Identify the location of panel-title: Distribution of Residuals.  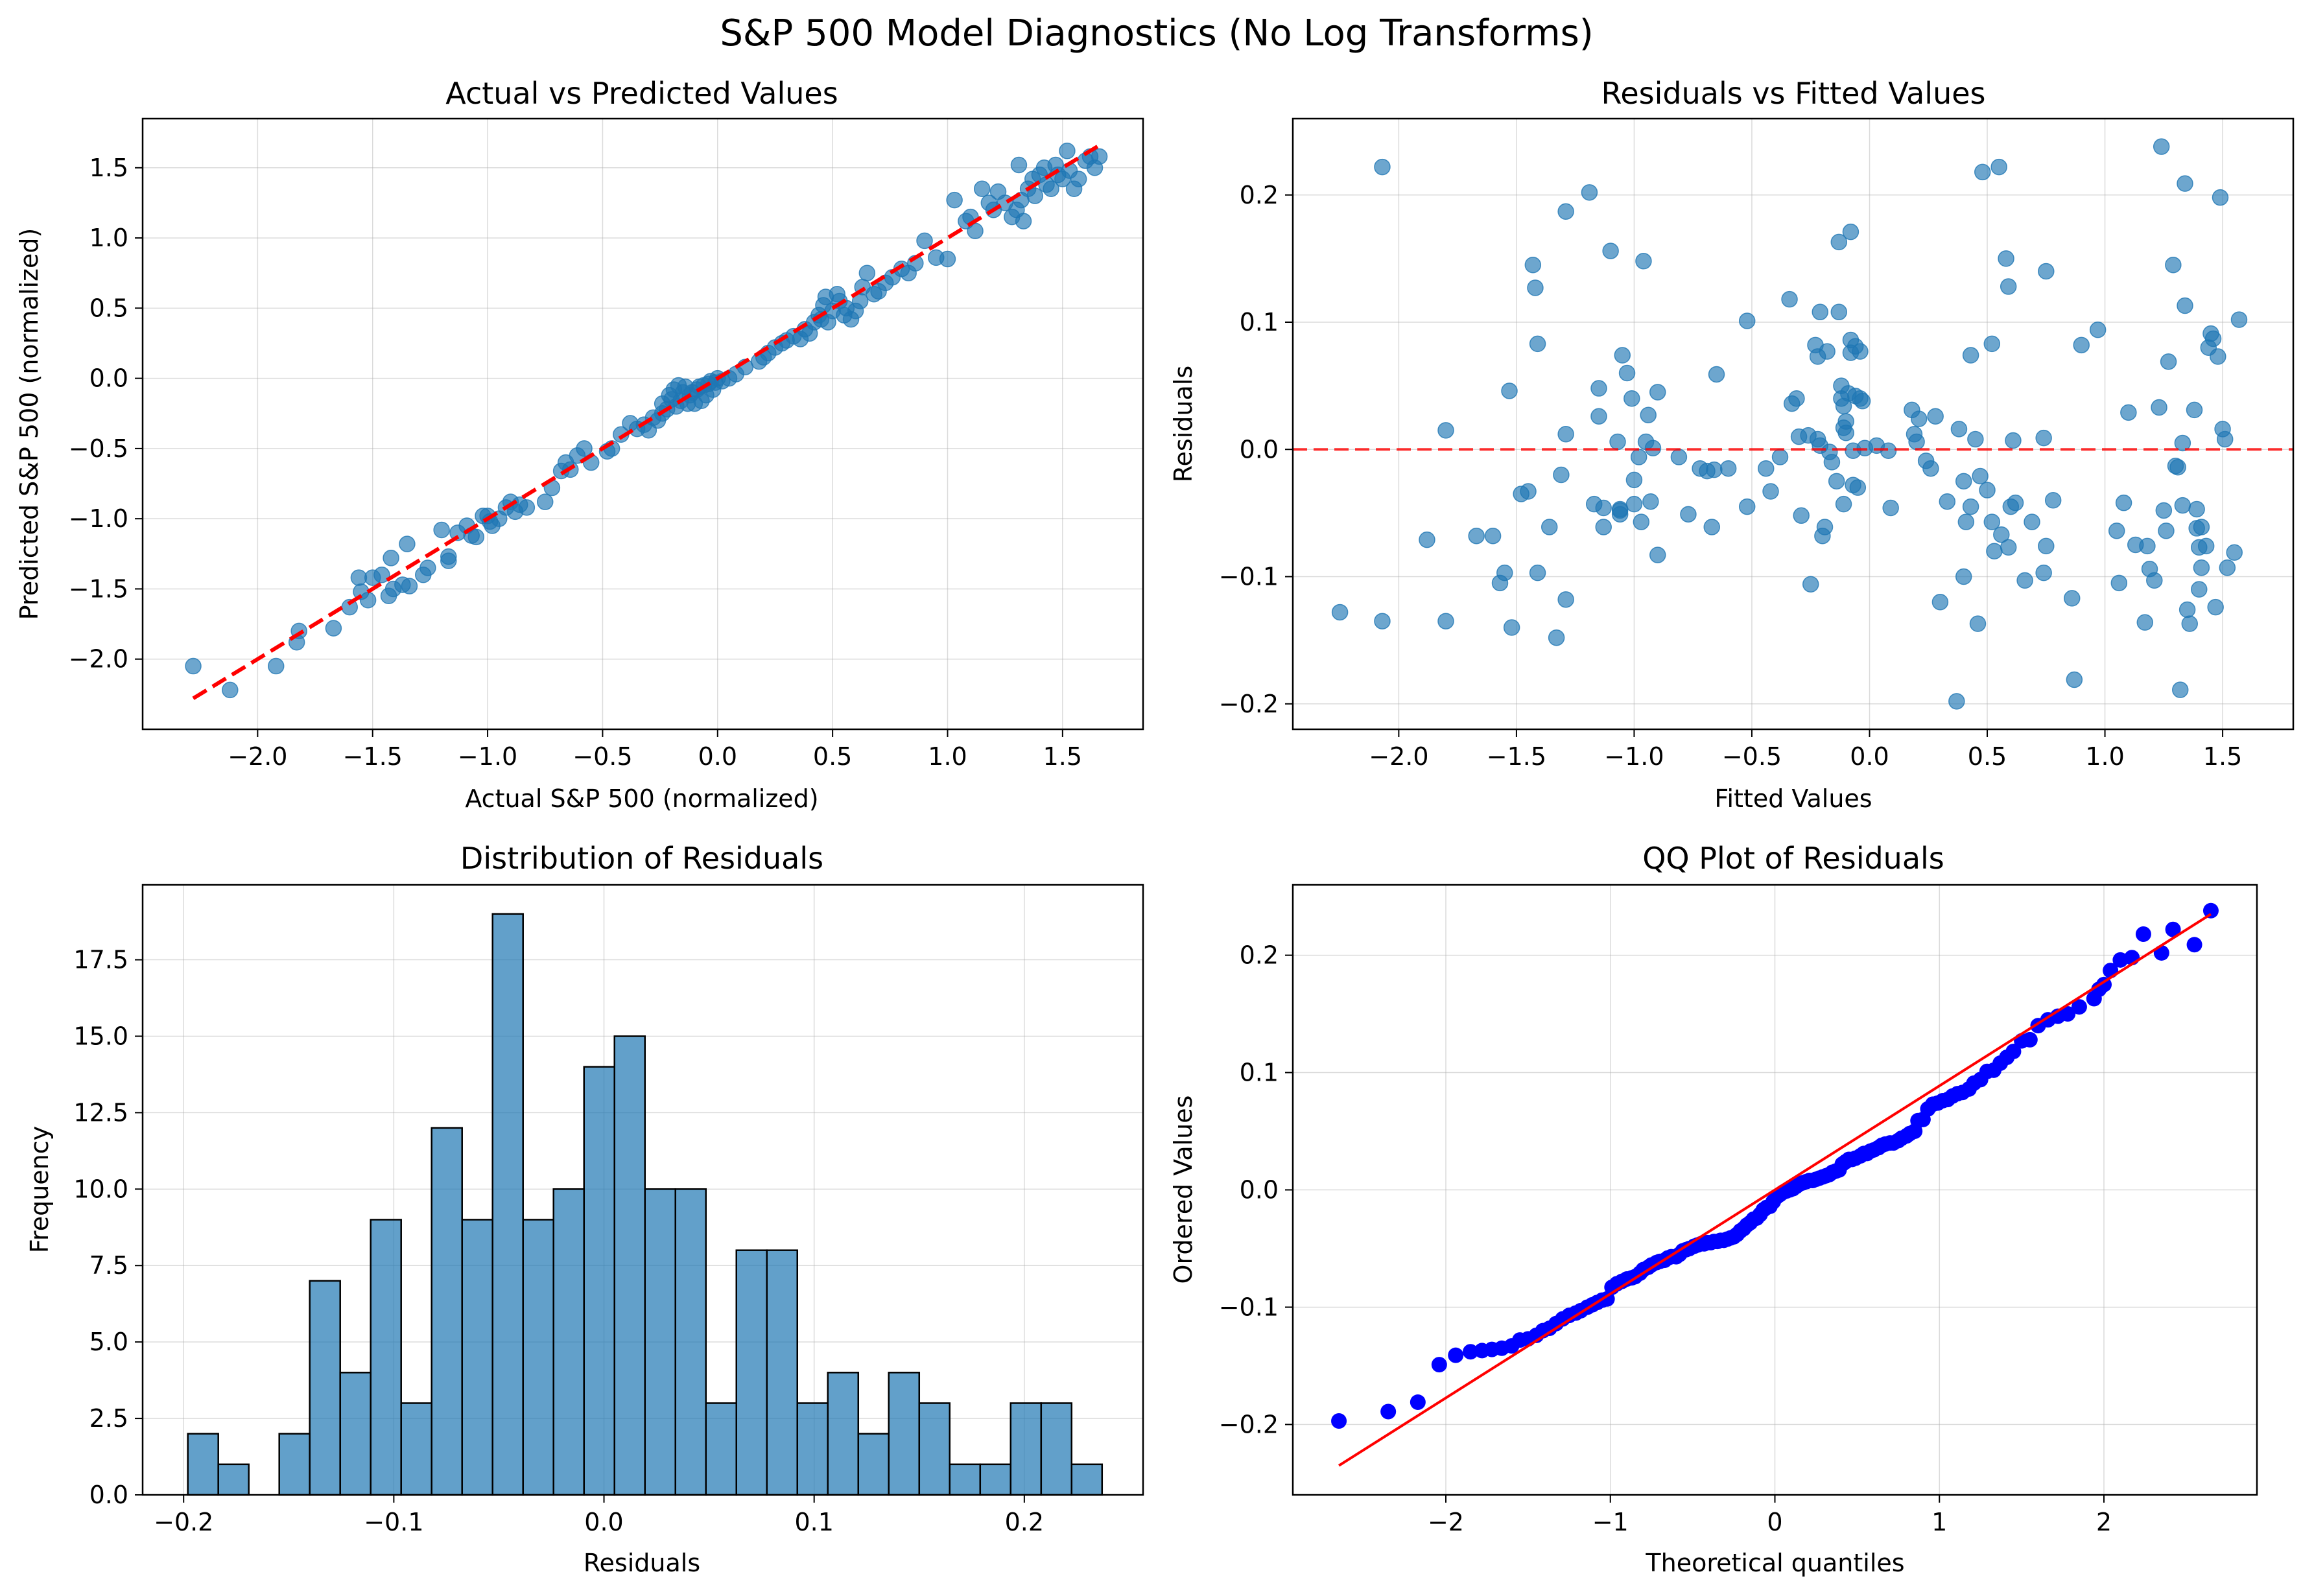
(641, 858).